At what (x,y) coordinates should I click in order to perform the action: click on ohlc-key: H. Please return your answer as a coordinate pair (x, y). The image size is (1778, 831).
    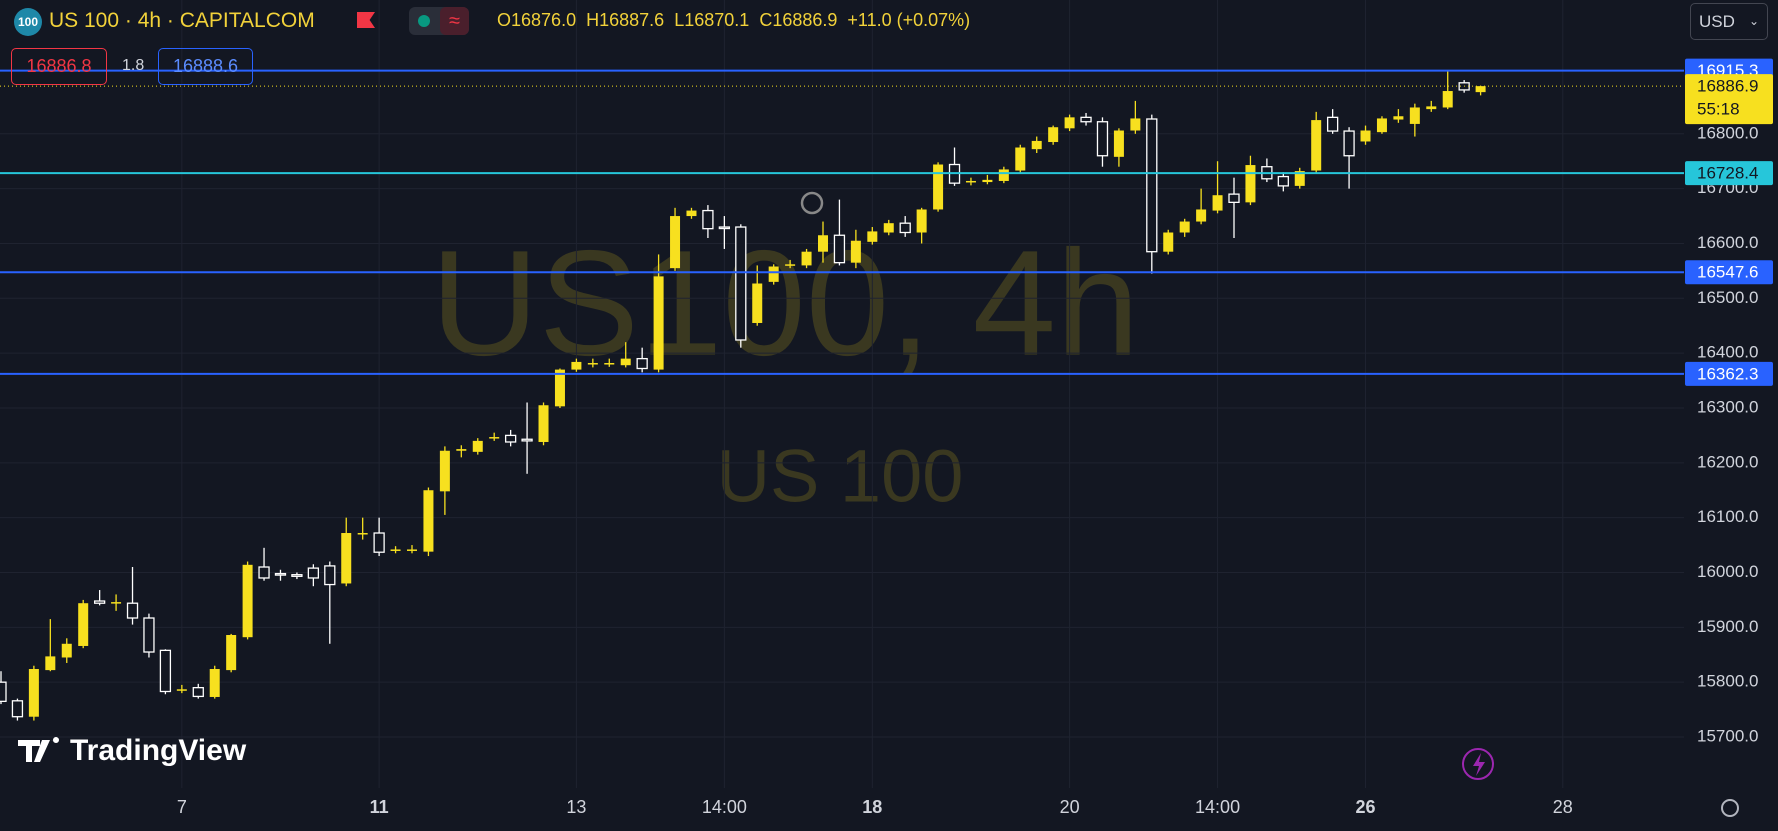
    Looking at the image, I should click on (593, 20).